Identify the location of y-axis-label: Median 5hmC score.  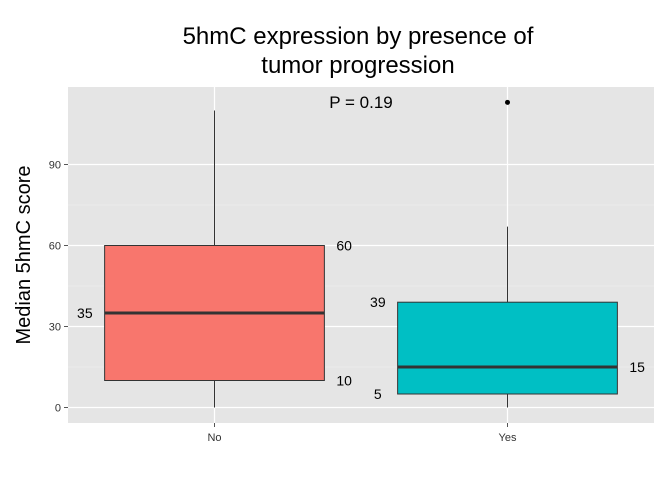
(24, 255).